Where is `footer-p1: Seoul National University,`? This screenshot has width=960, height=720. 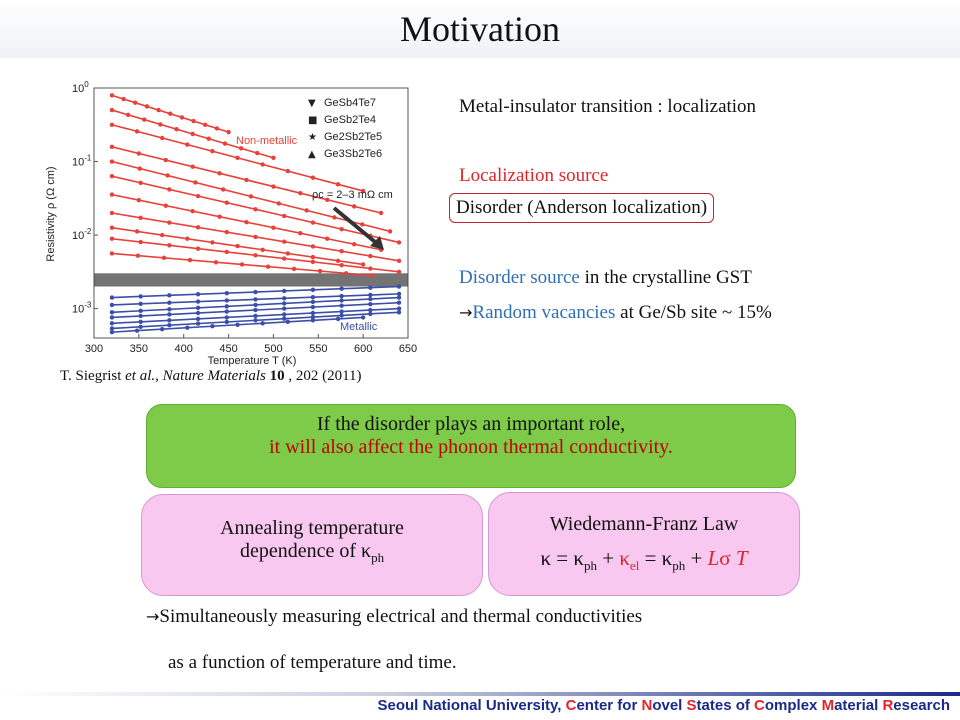 footer-p1: Seoul National University, is located at coordinates (471, 705).